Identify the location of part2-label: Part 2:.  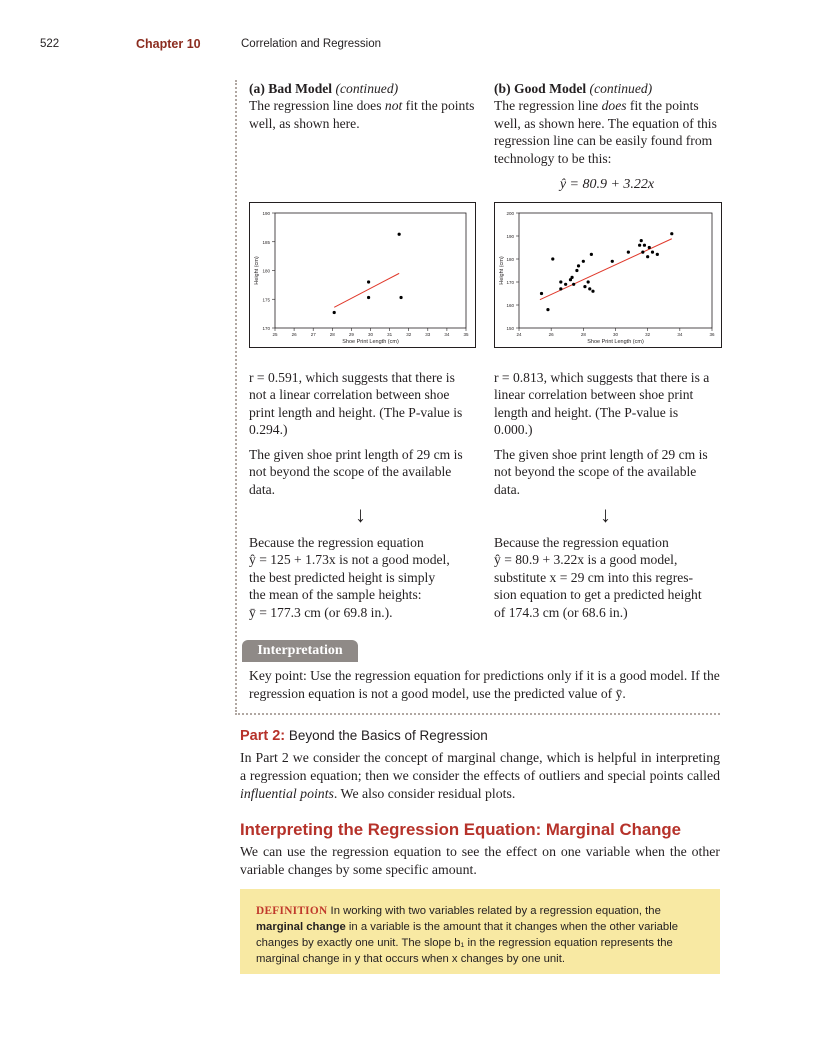
(263, 736).